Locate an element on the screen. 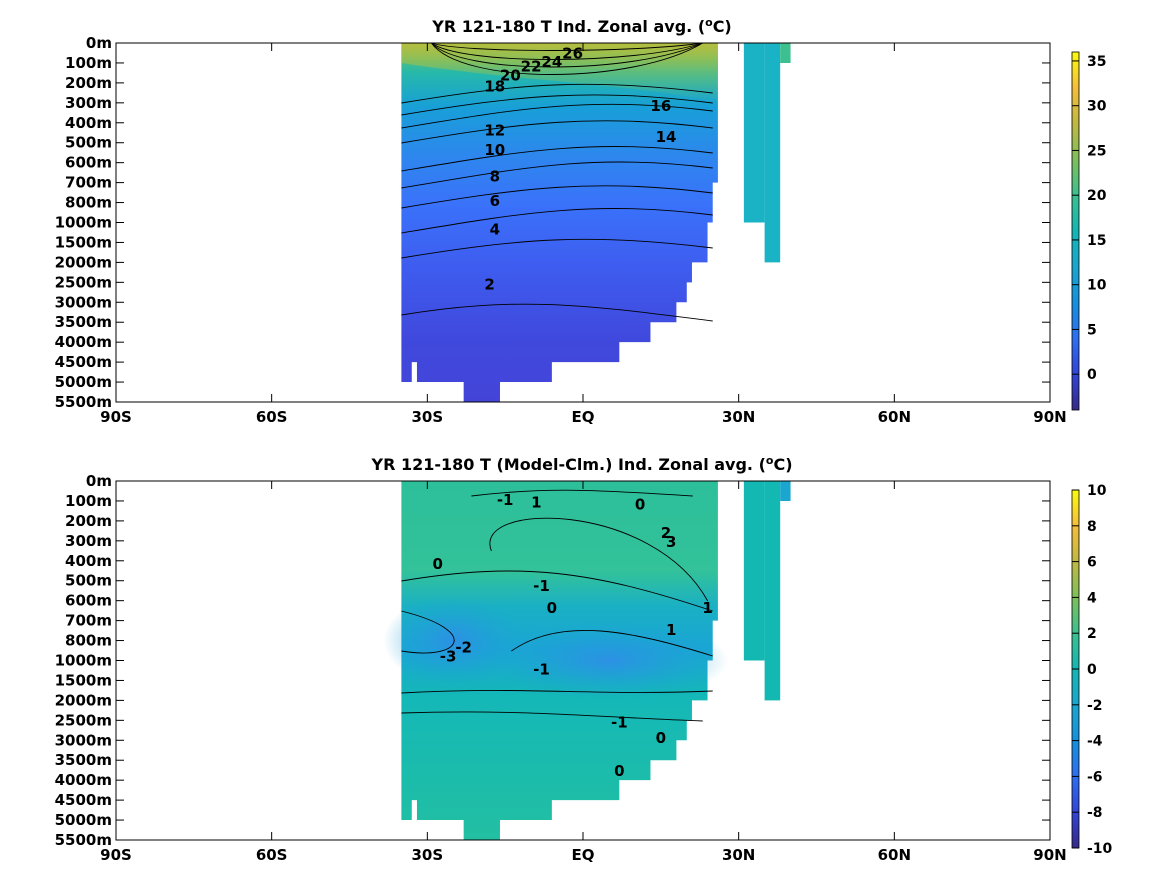 Image resolution: width=1167 pixels, height=875 pixels. contour-lines is located at coordinates (557, 182).